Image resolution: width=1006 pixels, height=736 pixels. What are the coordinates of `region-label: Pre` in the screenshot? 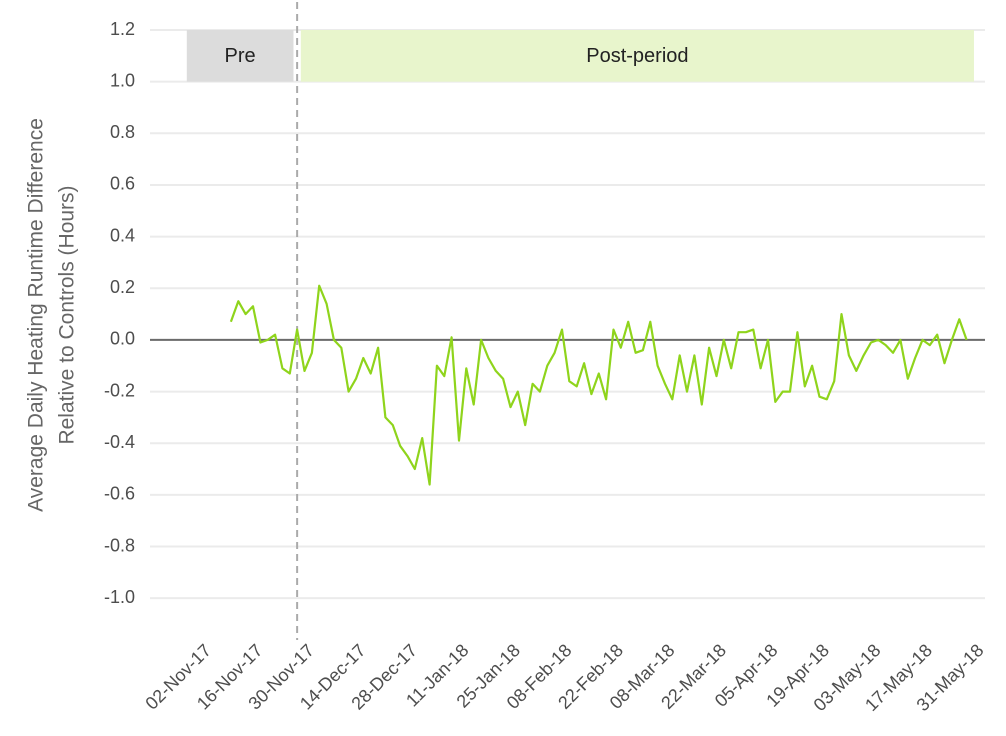 It's located at (240, 56).